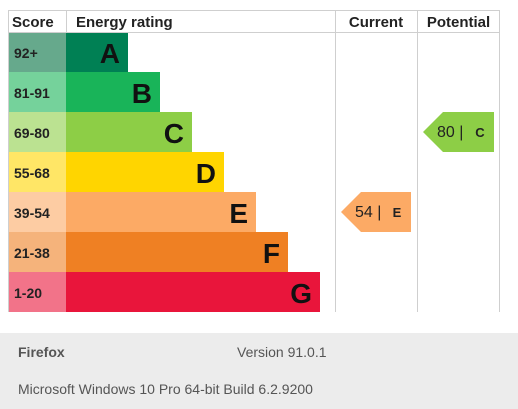 This screenshot has height=409, width=518. What do you see at coordinates (177, 252) in the screenshot?
I see `rating-bar-f` at bounding box center [177, 252].